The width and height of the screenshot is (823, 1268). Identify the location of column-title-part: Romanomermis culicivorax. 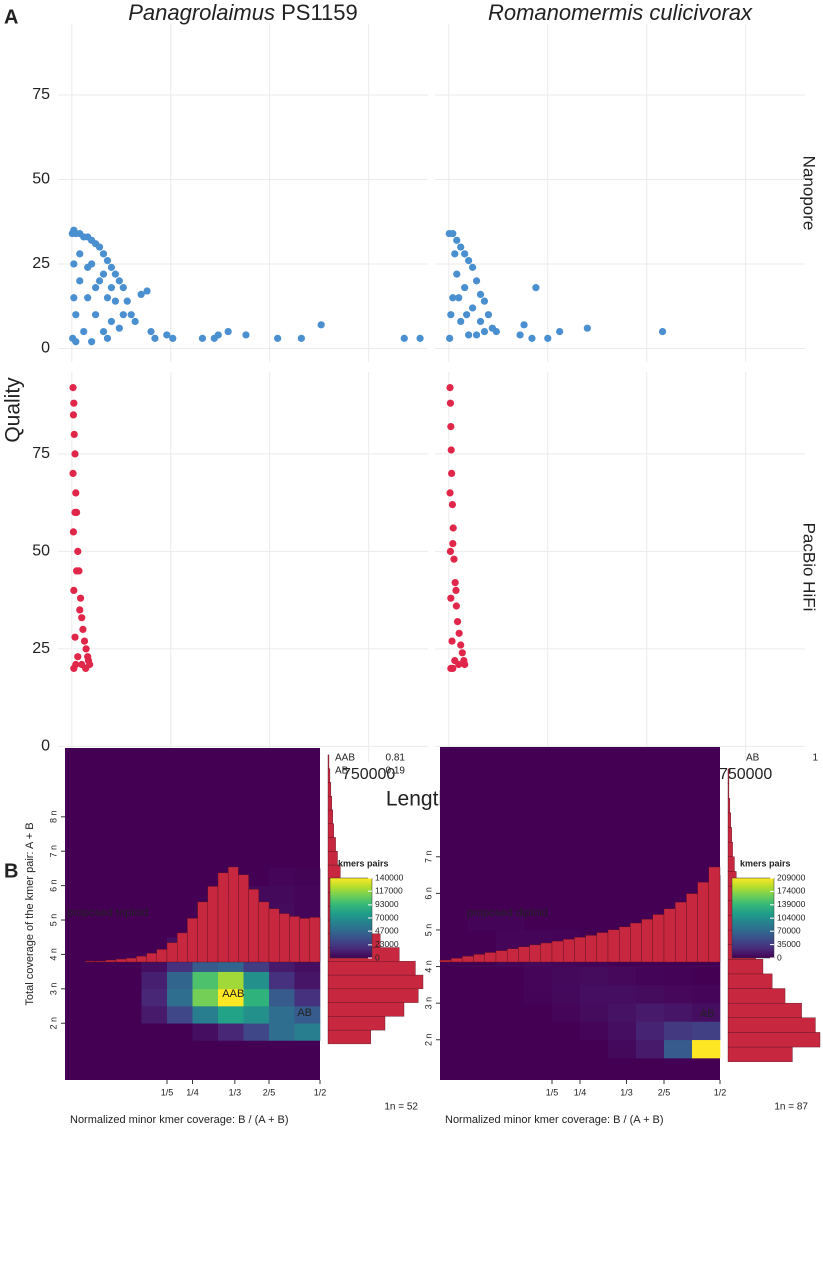
(620, 12).